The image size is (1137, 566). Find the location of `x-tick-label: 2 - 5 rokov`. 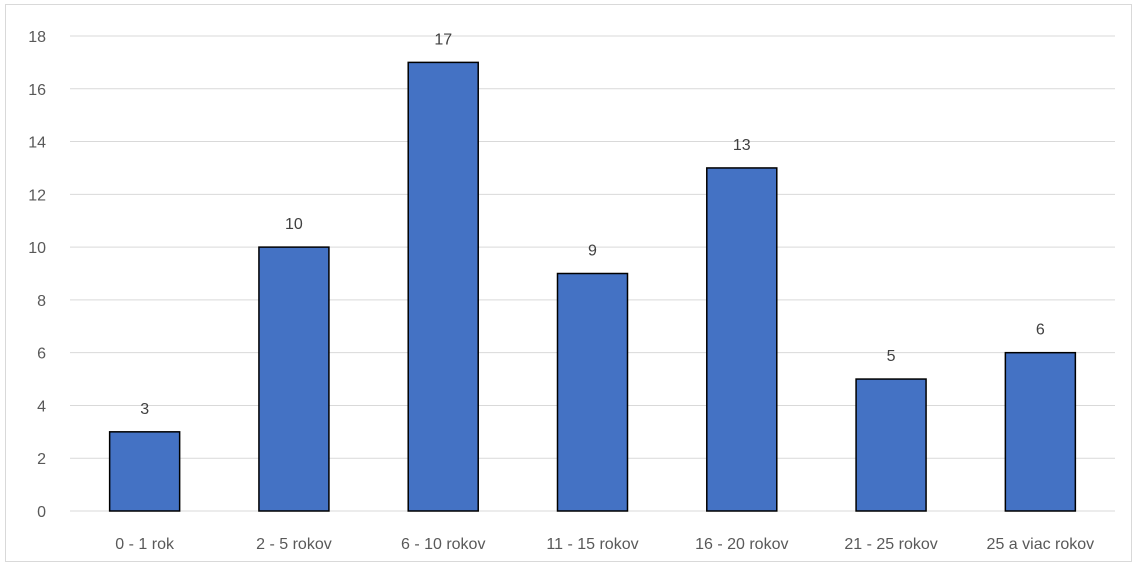

x-tick-label: 2 - 5 rokov is located at coordinates (294, 544).